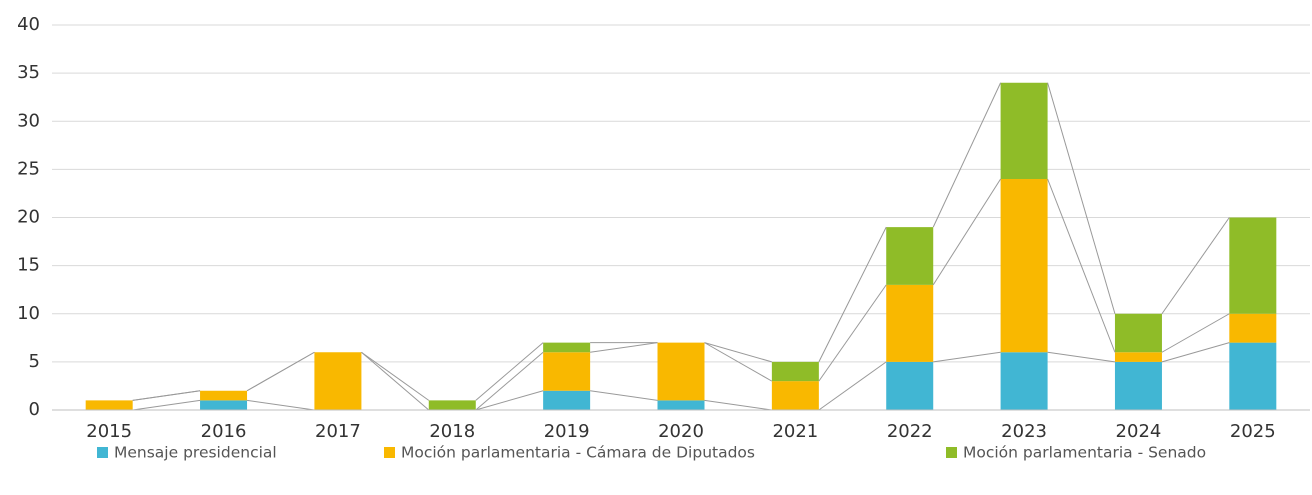 This screenshot has width=1312, height=495. Describe the element at coordinates (567, 431) in the screenshot. I see `x-tick-label: 2019` at that location.